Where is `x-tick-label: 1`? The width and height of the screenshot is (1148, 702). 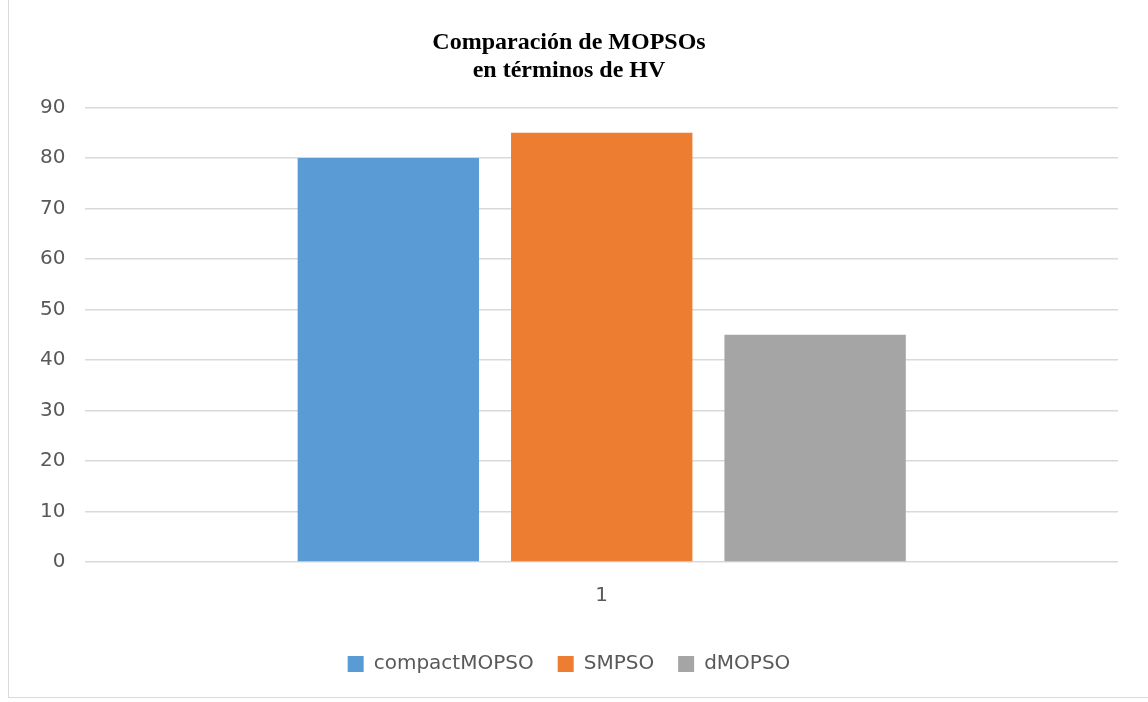 x-tick-label: 1 is located at coordinates (602, 594).